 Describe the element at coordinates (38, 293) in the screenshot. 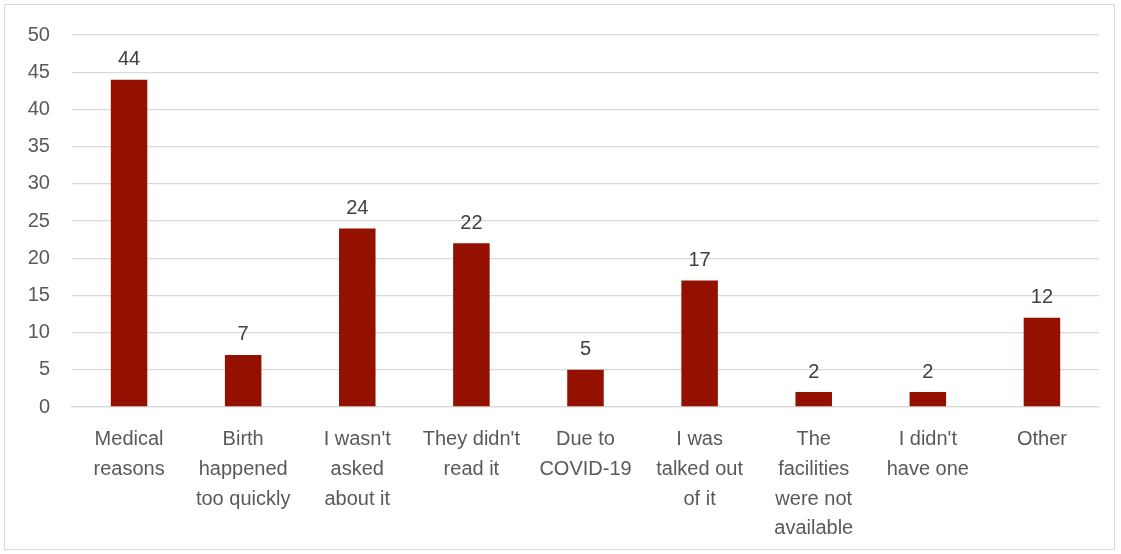

I see `y-tick-label: 15` at that location.